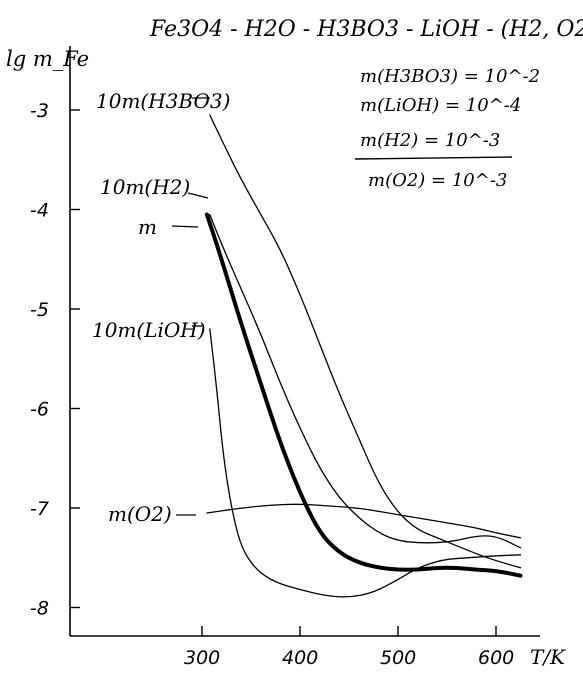 This screenshot has width=583, height=683. Describe the element at coordinates (450, 76) in the screenshot. I see `condition-h3bo3: m(H3BO3) = 10^-2` at that location.